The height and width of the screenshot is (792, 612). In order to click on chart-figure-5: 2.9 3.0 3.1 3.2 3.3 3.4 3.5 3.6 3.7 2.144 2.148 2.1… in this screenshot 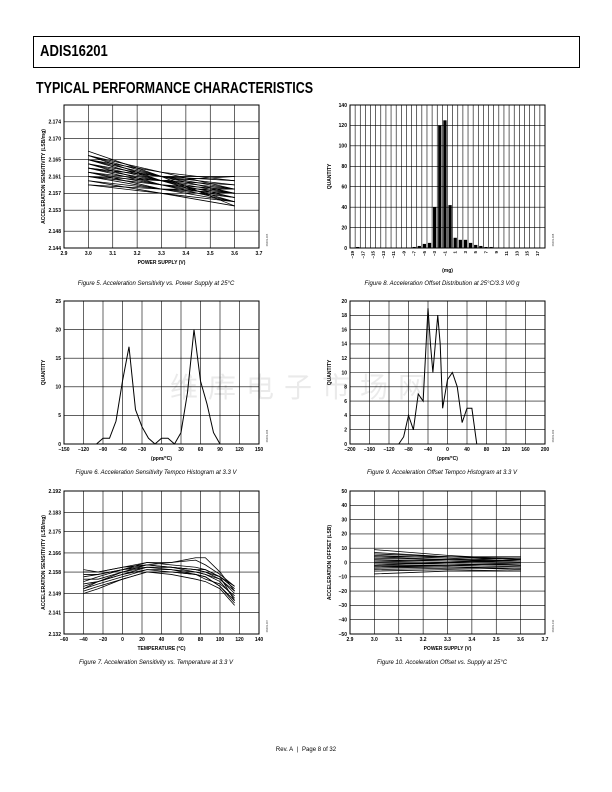, I will do `click(156, 191)`.